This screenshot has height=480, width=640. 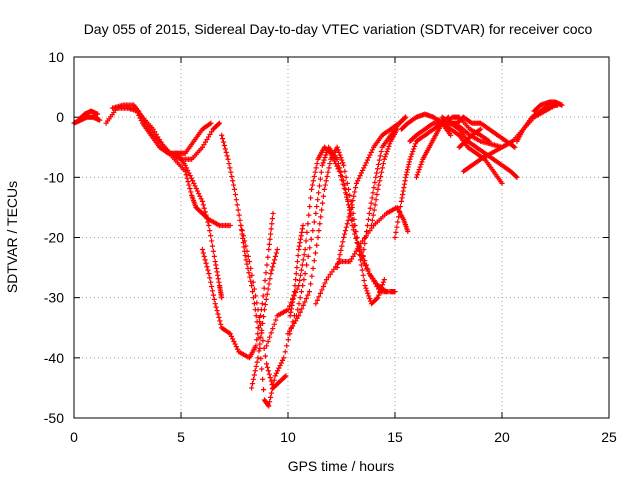 What do you see at coordinates (12, 237) in the screenshot?
I see `y-axis-label: SDTVAR / TECUs` at bounding box center [12, 237].